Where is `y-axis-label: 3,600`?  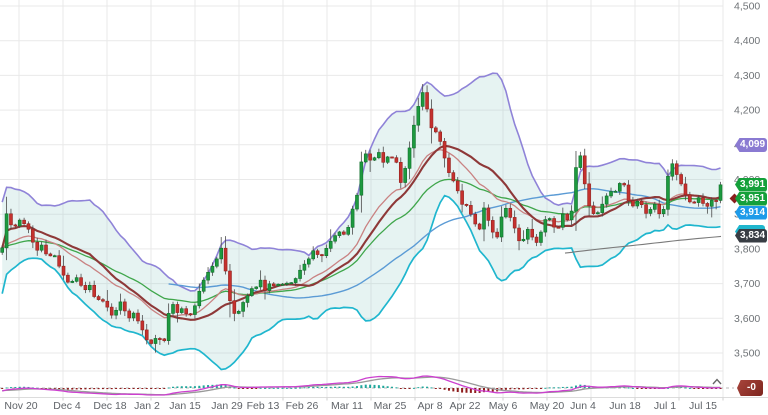
y-axis-label: 3,600 is located at coordinates (747, 319).